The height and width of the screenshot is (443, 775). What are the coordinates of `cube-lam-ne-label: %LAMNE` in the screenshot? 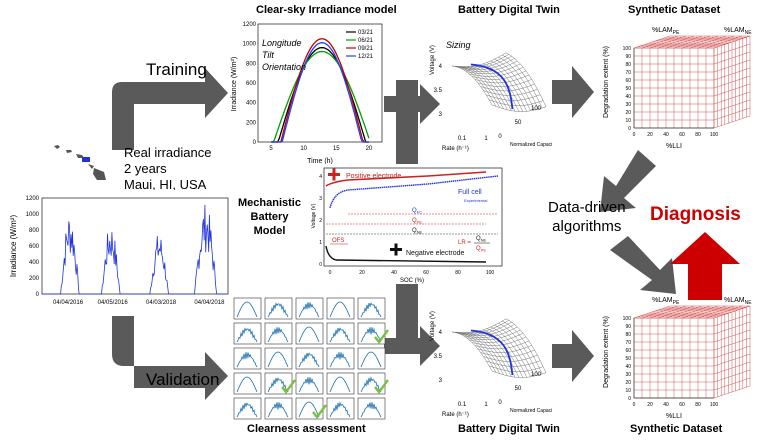 It's located at (738, 301).